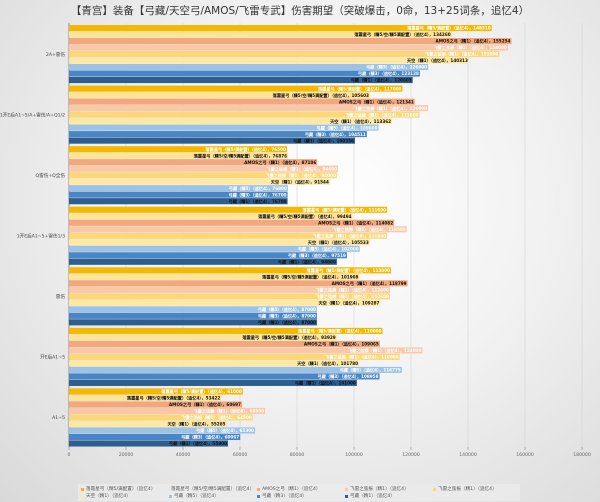  I want to click on data-label: 飞雷之弦振（精1）（追忆4），111600, so click(349, 235).